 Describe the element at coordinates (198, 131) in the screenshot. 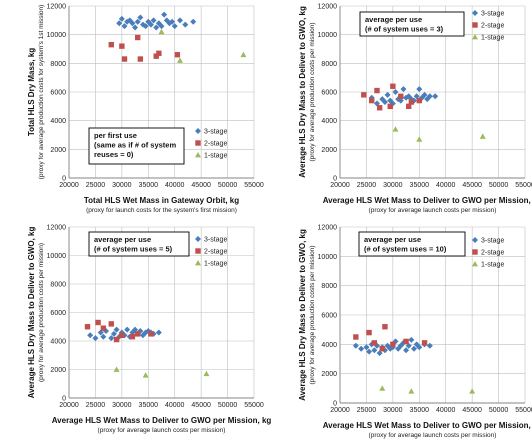

I see `legend-marker-3-stage` at that location.